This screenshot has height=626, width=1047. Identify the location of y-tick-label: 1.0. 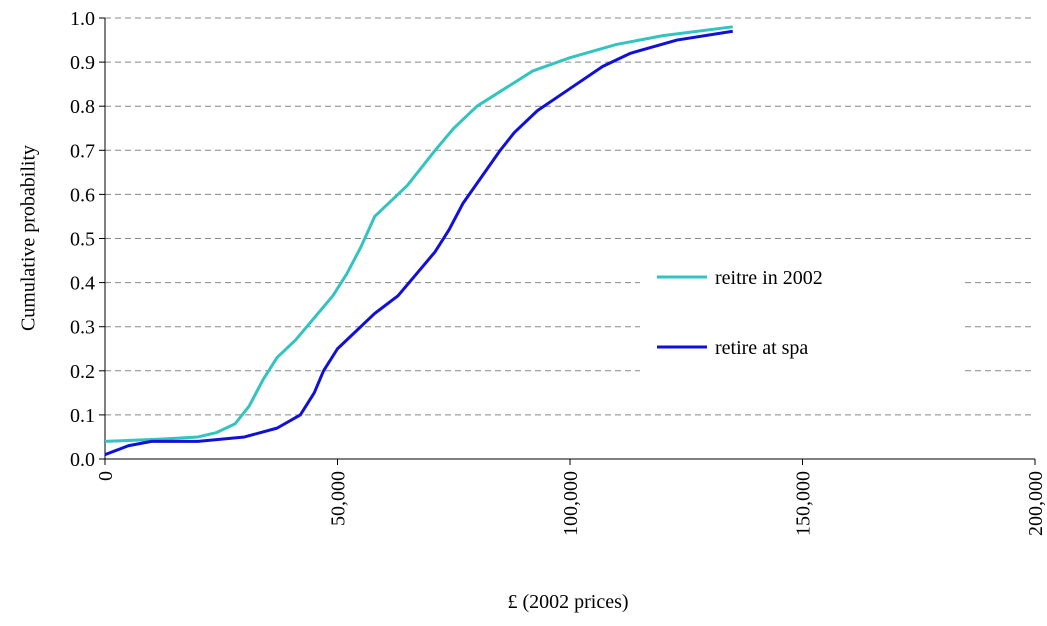
(82, 19).